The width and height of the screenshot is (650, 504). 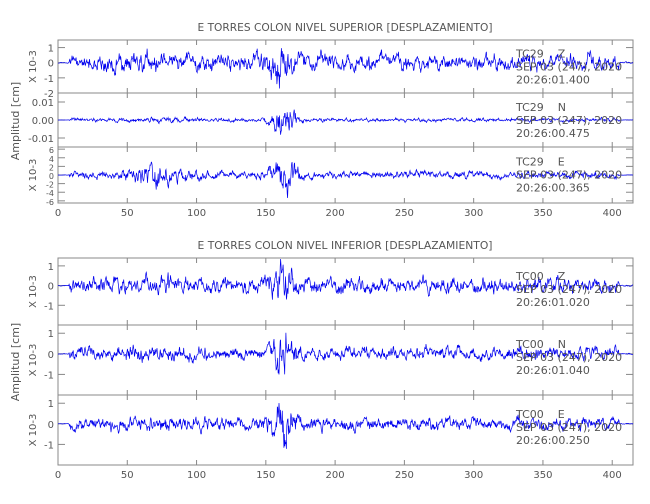 What do you see at coordinates (345, 353) in the screenshot?
I see `waveform-tc00-n` at bounding box center [345, 353].